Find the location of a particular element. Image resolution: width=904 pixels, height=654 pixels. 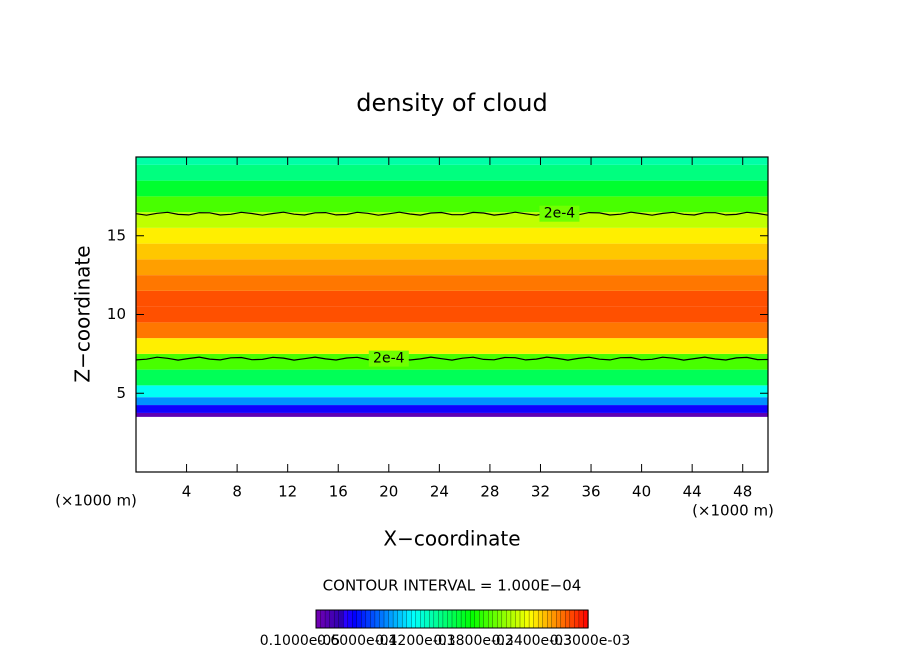

x-tick-label: 16 is located at coordinates (338, 492).